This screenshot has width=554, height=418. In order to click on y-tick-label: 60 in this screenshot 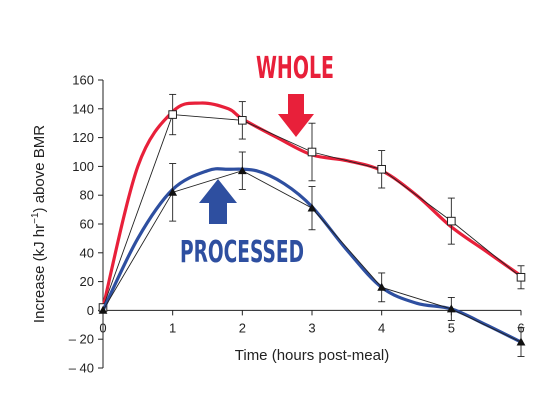, I will do `click(87, 224)`.